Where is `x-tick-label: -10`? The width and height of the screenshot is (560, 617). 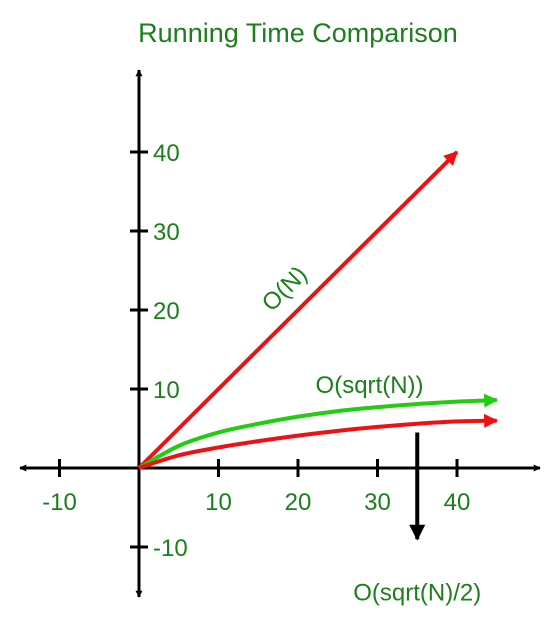 x-tick-label: -10 is located at coordinates (59, 502).